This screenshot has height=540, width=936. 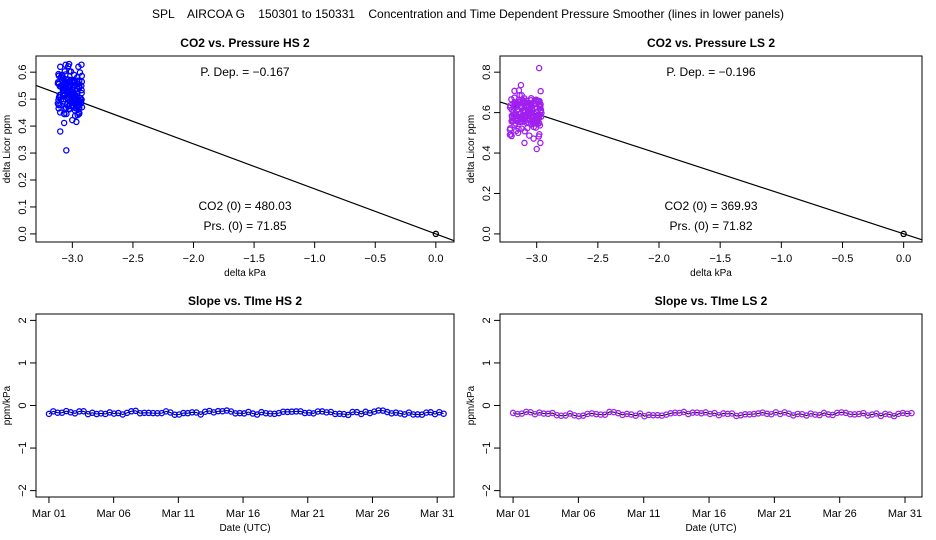 I want to click on x-axis-label: delta kPa, so click(x=711, y=273).